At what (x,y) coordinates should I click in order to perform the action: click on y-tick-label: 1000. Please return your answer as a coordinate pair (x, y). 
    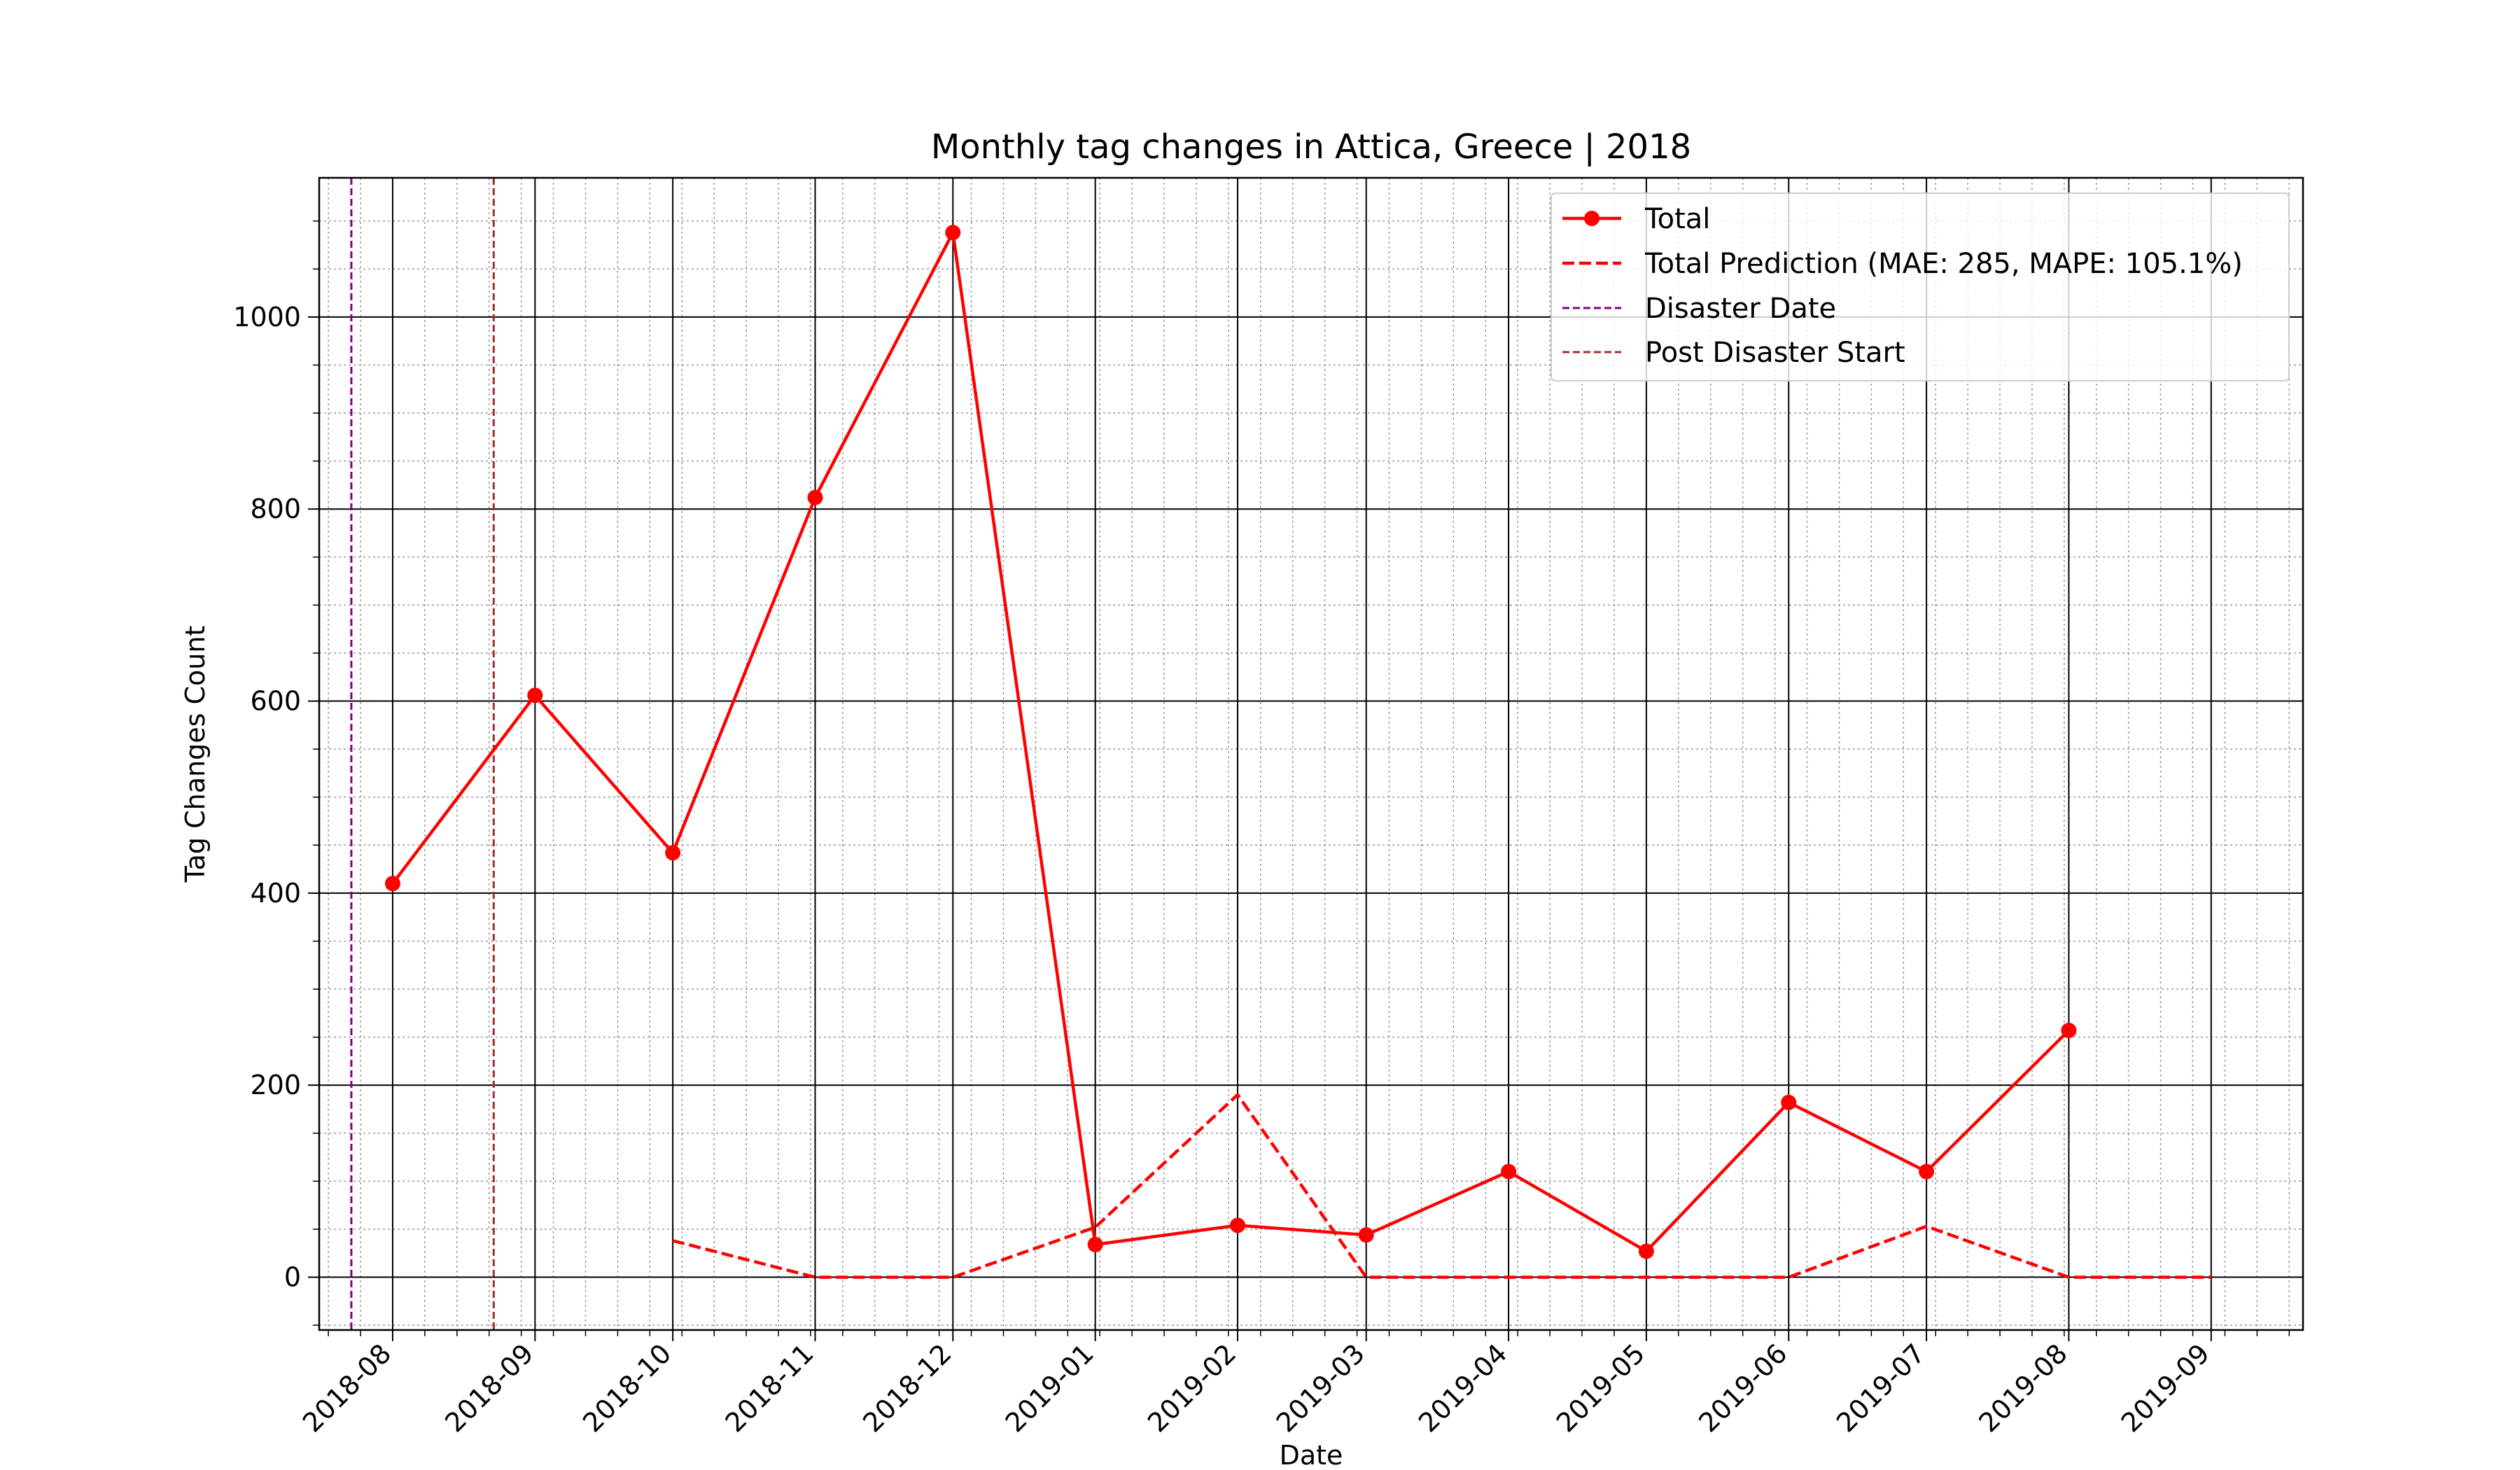
    Looking at the image, I should click on (267, 317).